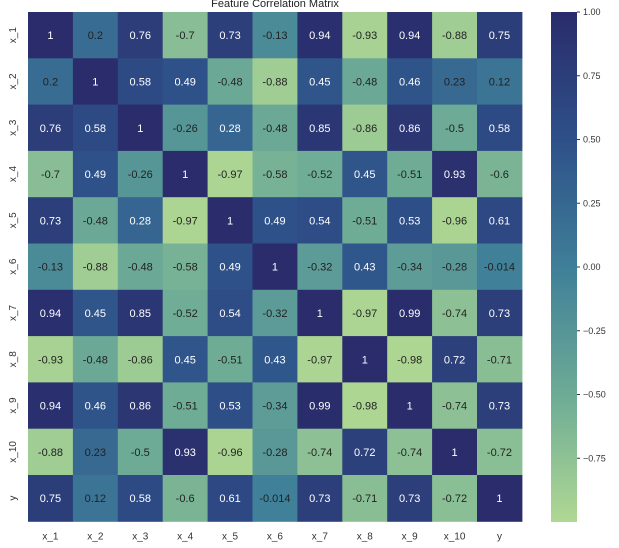 This screenshot has width=619, height=548. I want to click on heatmap-cell-value: -0.52, so click(185, 314).